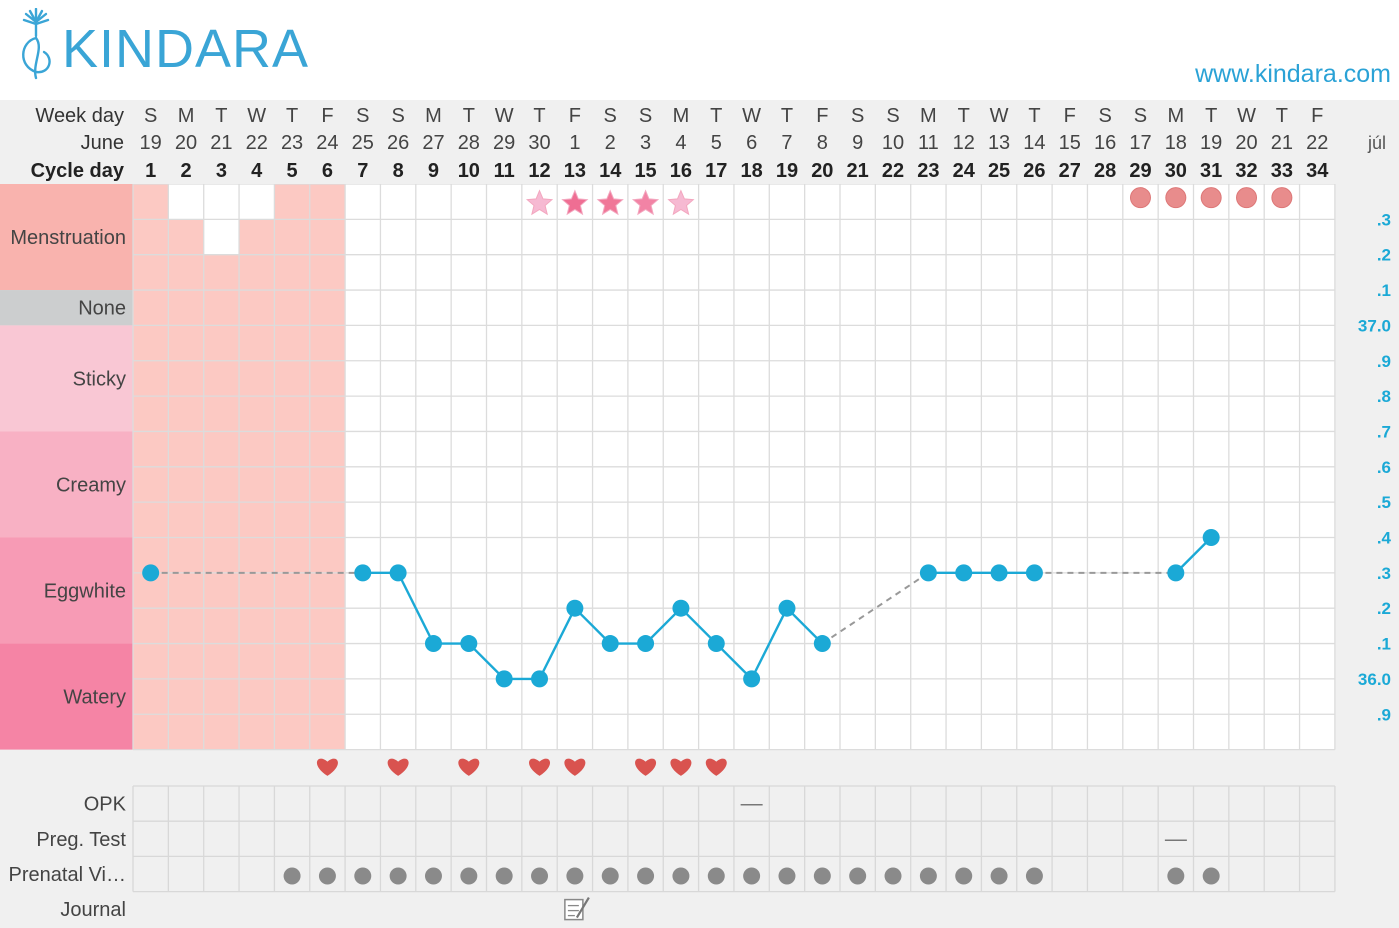 The image size is (1399, 928). I want to click on date-cell: 29, so click(504, 143).